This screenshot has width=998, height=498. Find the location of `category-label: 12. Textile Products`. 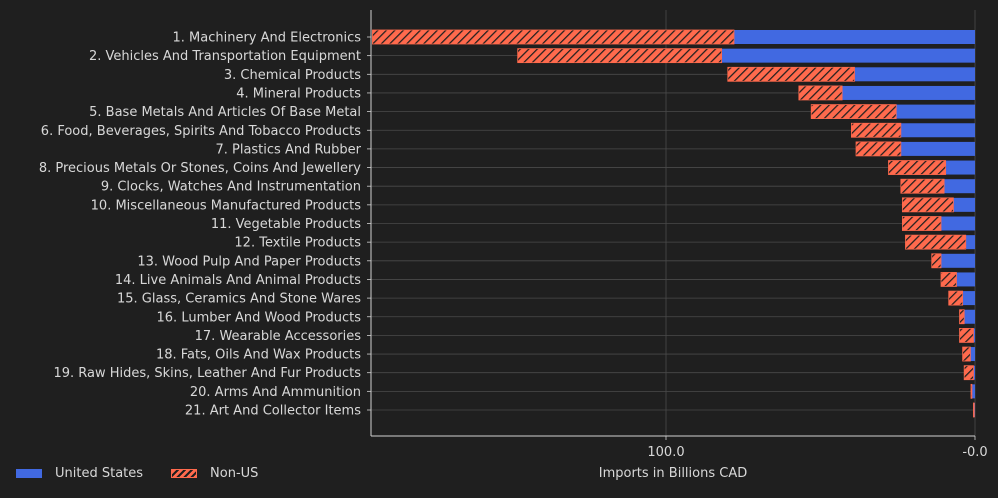

category-label: 12. Textile Products is located at coordinates (297, 243).